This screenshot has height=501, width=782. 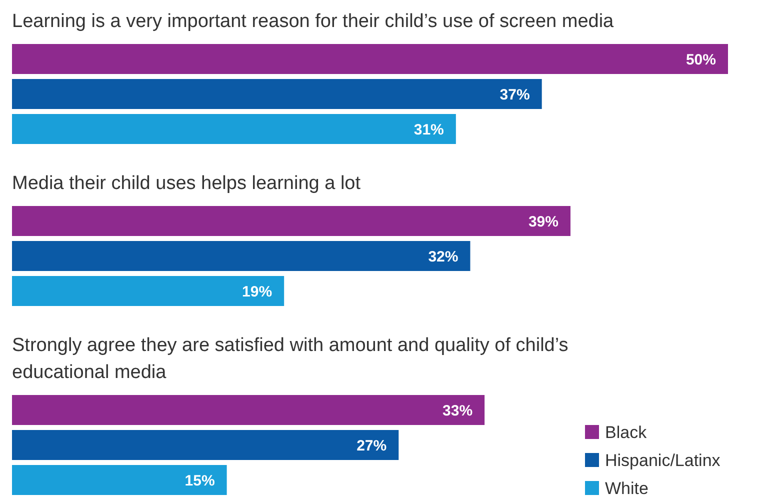 What do you see at coordinates (313, 21) in the screenshot?
I see `y-tick-label: Learning is a very important reason for their child’s use of screen media` at bounding box center [313, 21].